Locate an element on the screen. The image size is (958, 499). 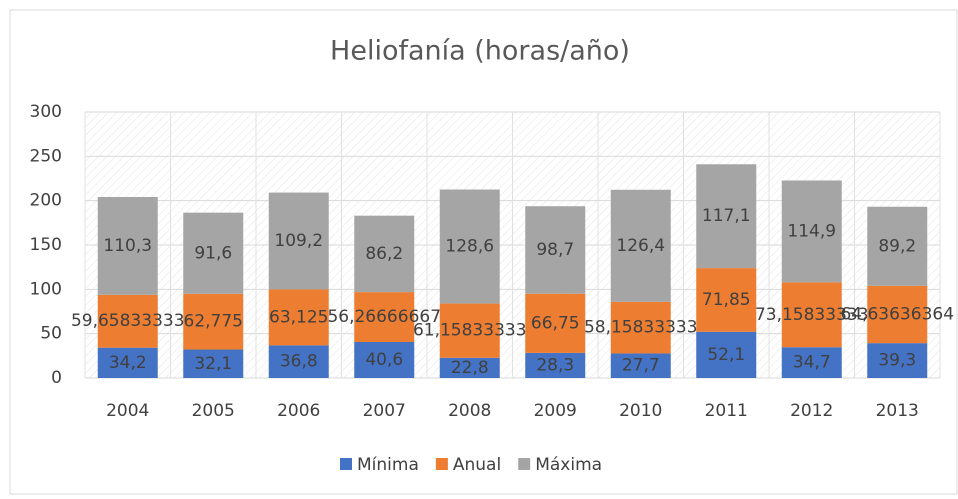
data-label: 110,3 is located at coordinates (127, 246).